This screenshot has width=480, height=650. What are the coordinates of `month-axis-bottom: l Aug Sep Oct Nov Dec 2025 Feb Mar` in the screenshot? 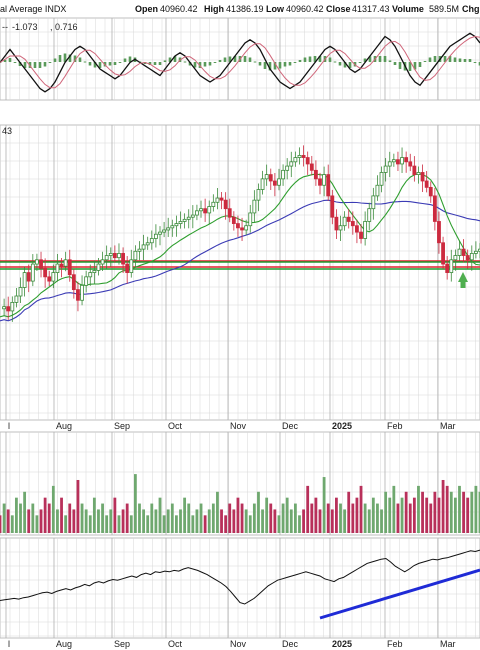 It's located at (232, 644).